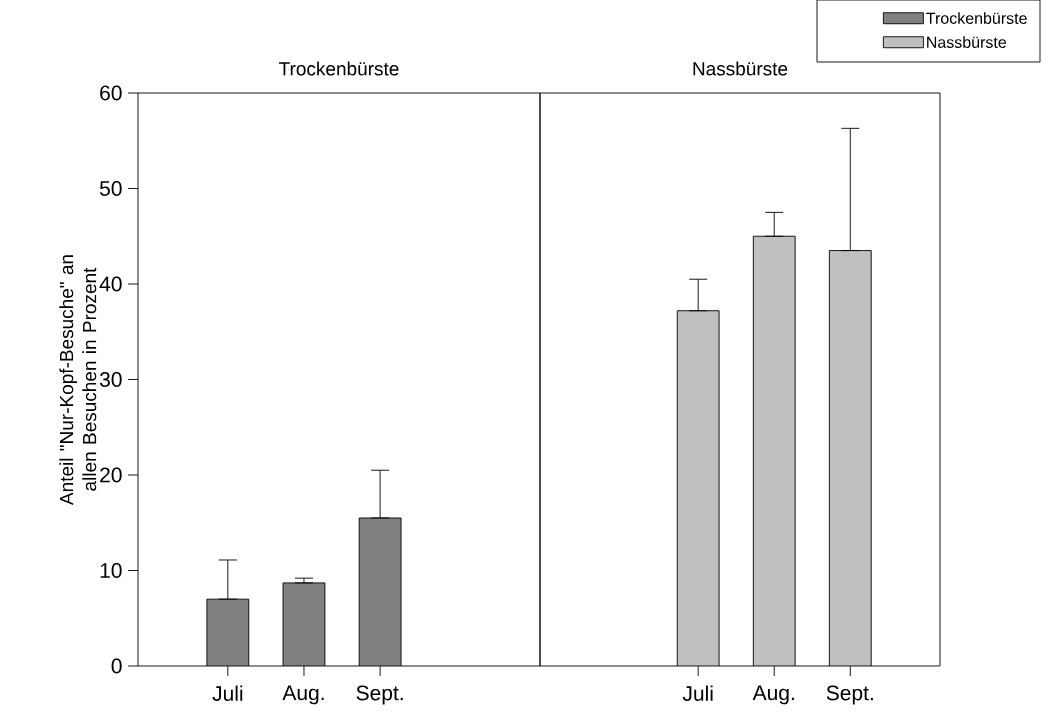 The image size is (1049, 718). I want to click on y-tick-label: 20, so click(111, 475).